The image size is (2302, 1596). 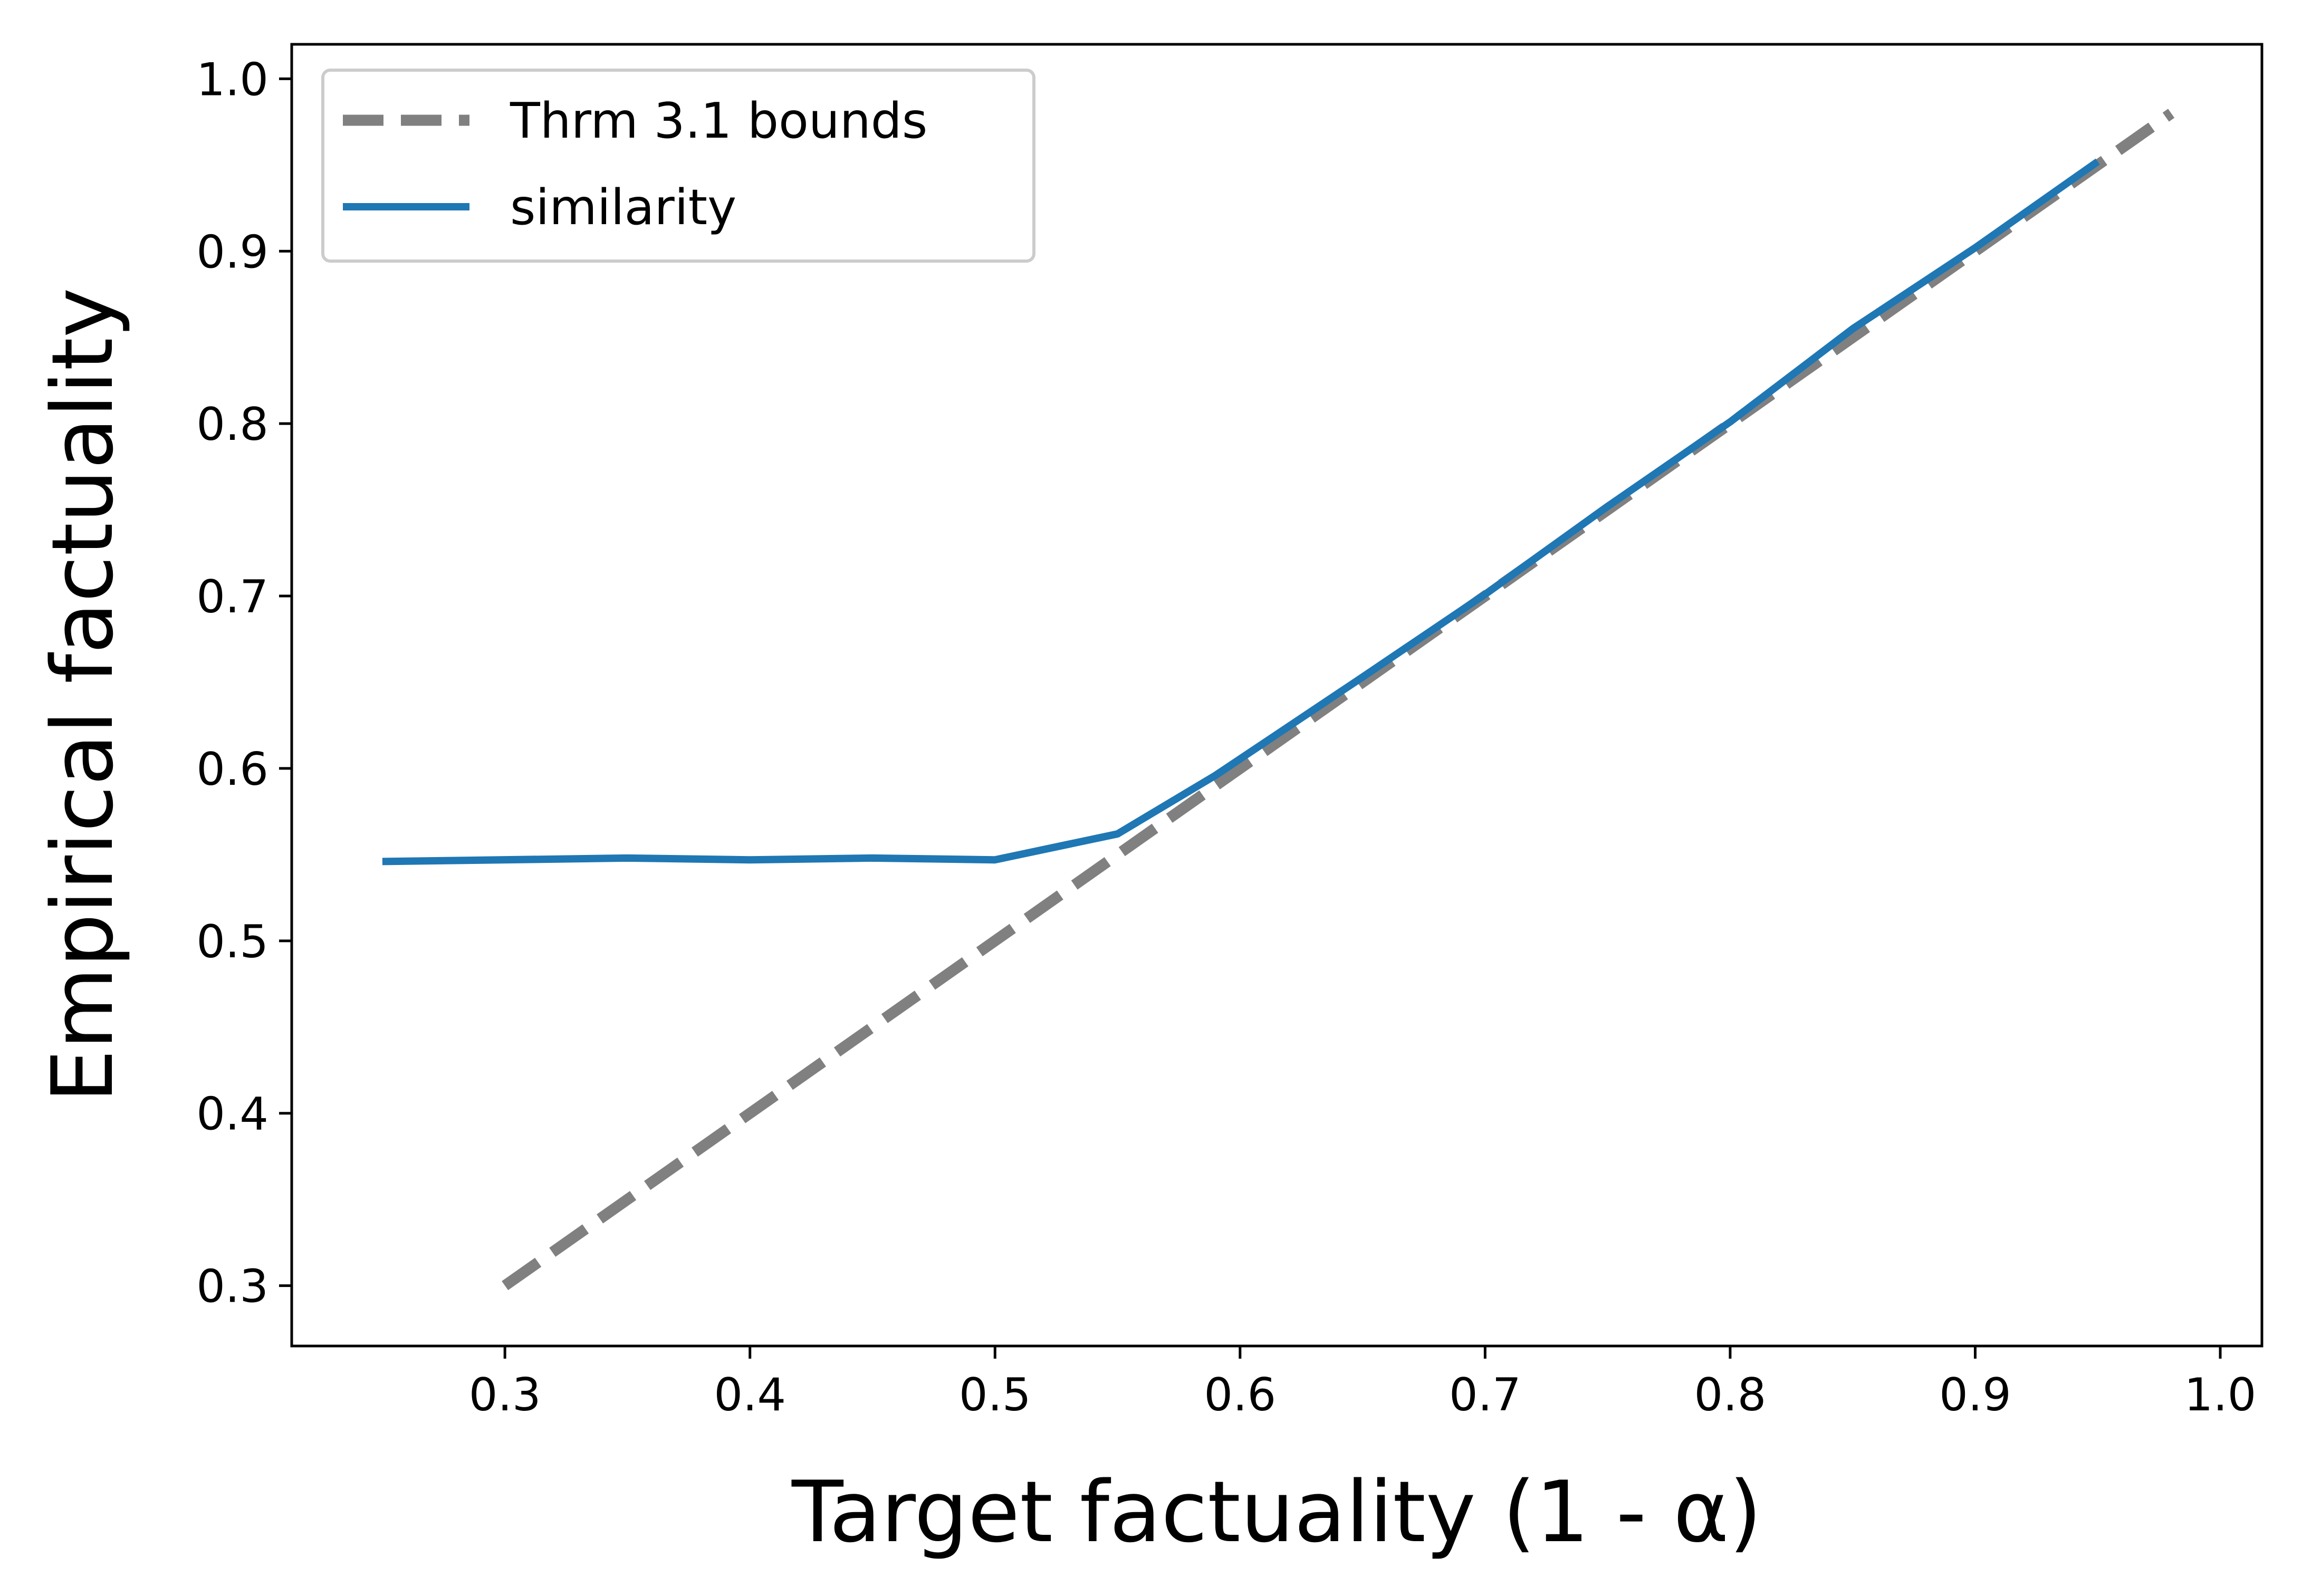 I want to click on x-tick-label: 0.7, so click(x=1485, y=1395).